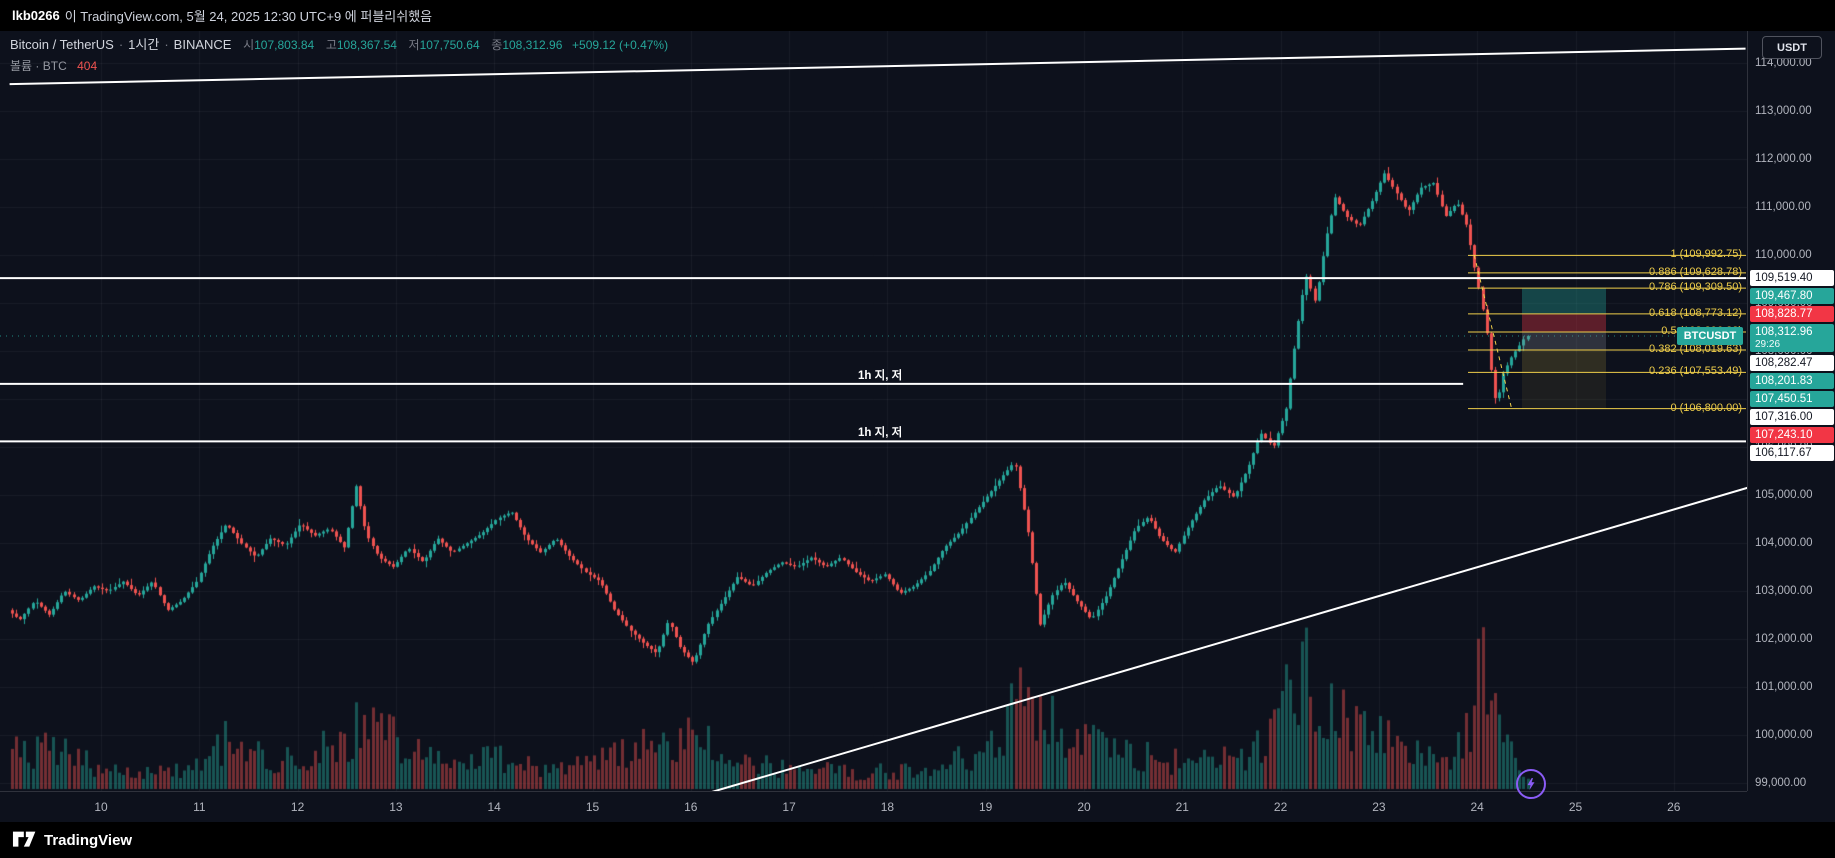 This screenshot has height=858, width=1835. What do you see at coordinates (497, 45) in the screenshot?
I see `close-label: 종` at bounding box center [497, 45].